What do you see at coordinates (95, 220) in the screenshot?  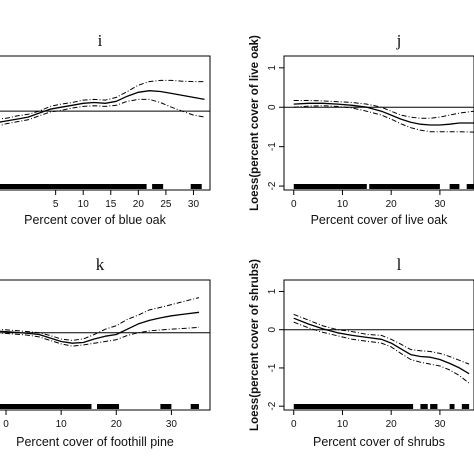 I see `x-axis-label: Percent cover of blue oak` at bounding box center [95, 220].